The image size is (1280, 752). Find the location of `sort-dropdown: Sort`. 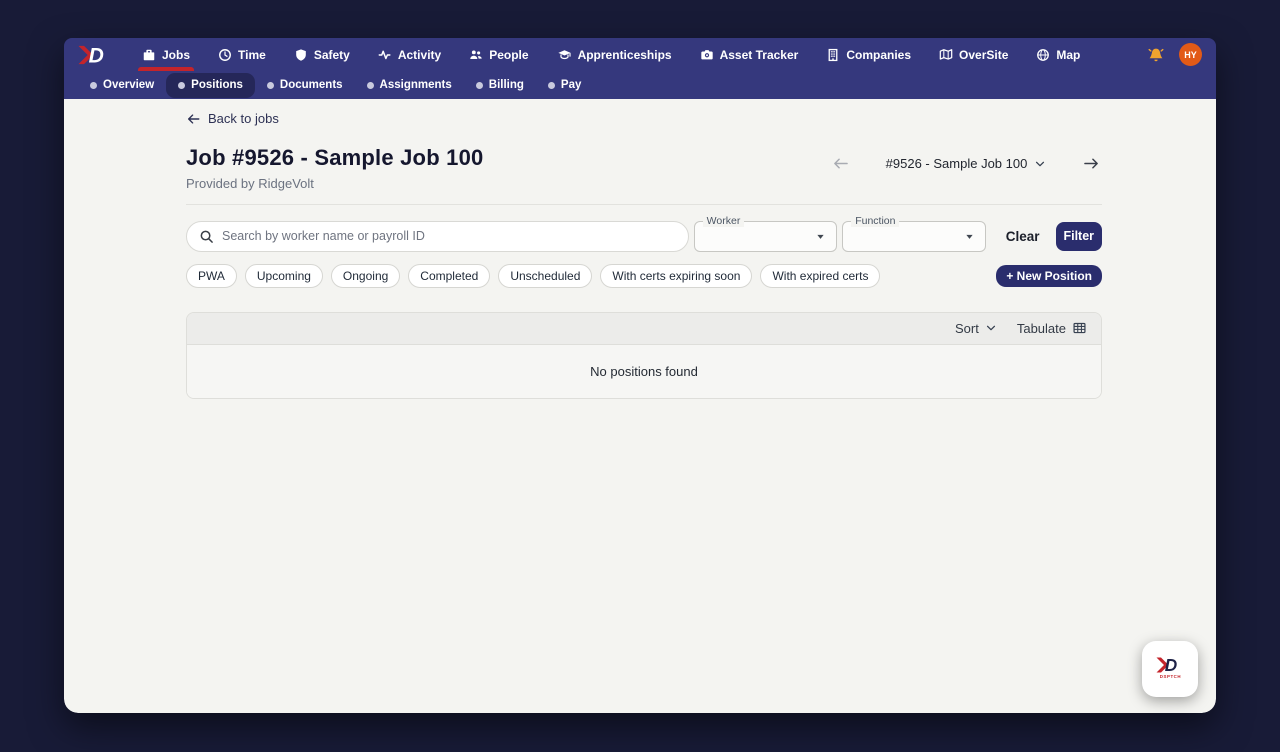

sort-dropdown: Sort is located at coordinates (976, 328).